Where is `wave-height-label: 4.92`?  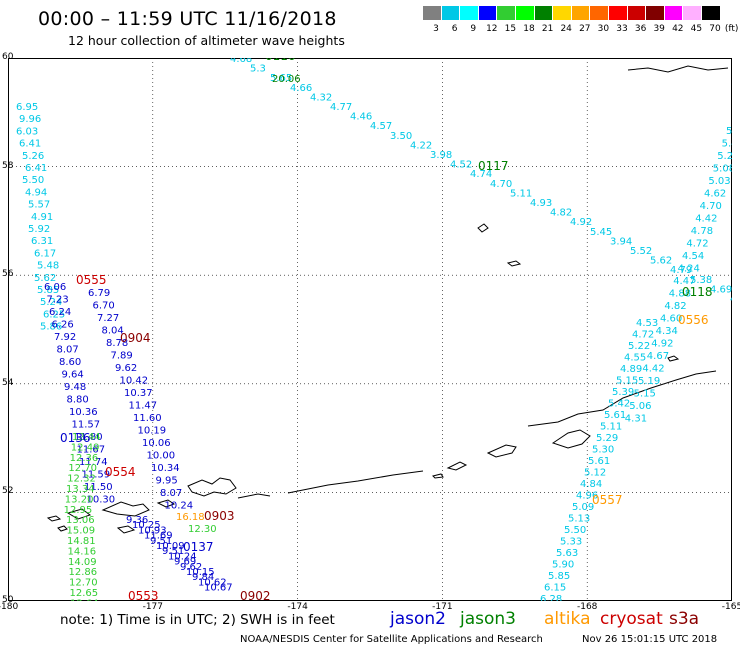 wave-height-label: 4.92 is located at coordinates (662, 344).